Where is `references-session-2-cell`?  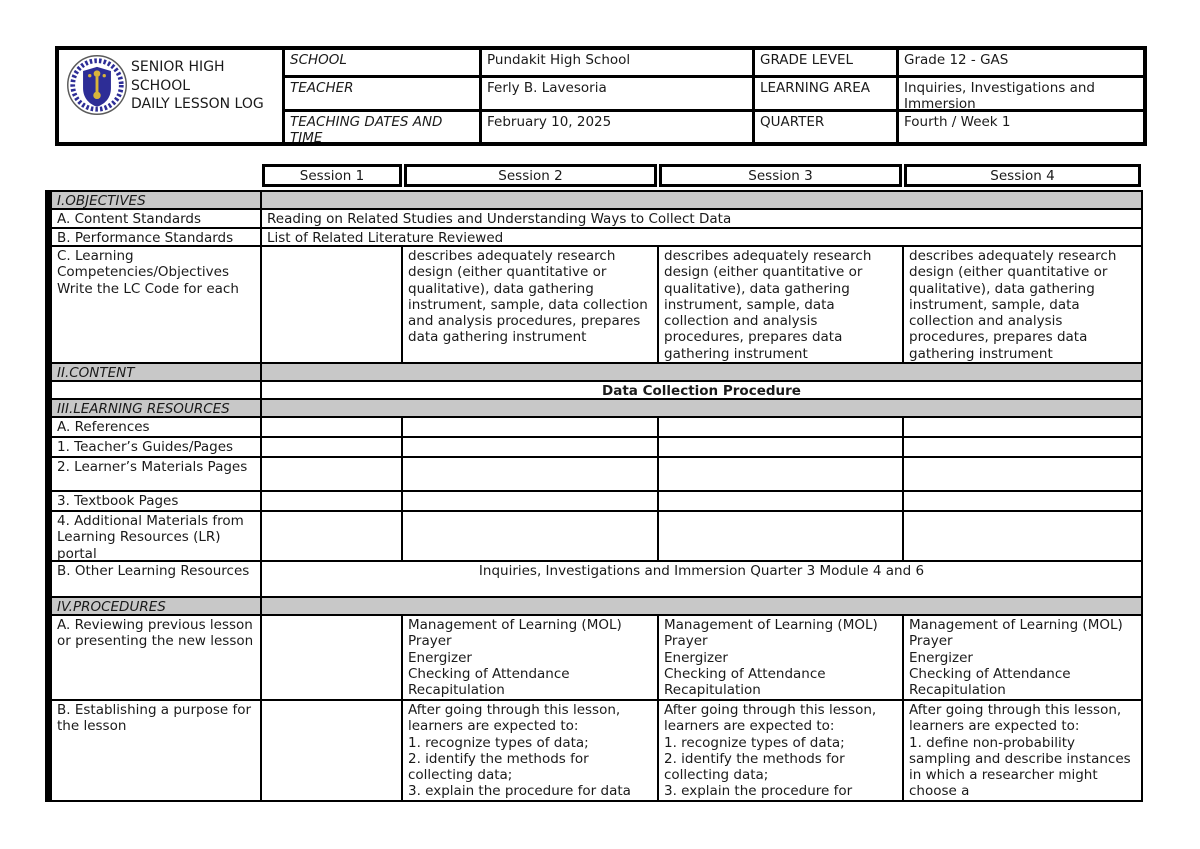 references-session-2-cell is located at coordinates (531, 427).